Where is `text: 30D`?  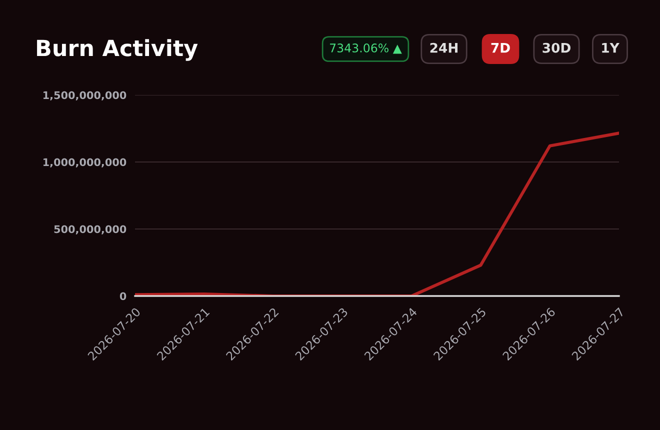 text: 30D is located at coordinates (556, 47).